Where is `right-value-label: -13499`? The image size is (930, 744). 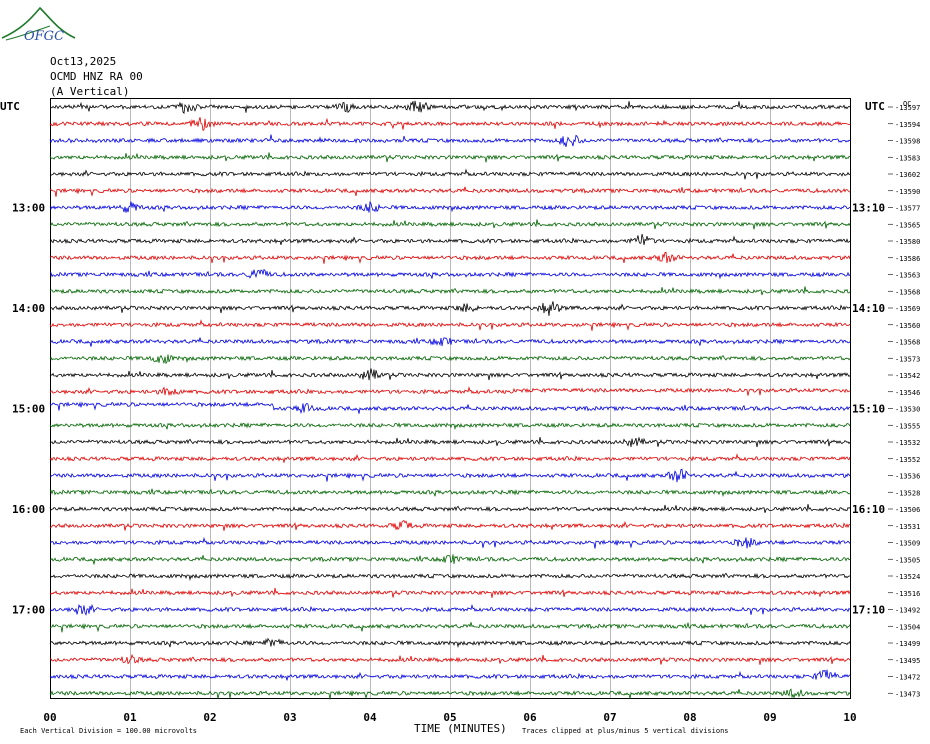 right-value-label: -13499 is located at coordinates (907, 644).